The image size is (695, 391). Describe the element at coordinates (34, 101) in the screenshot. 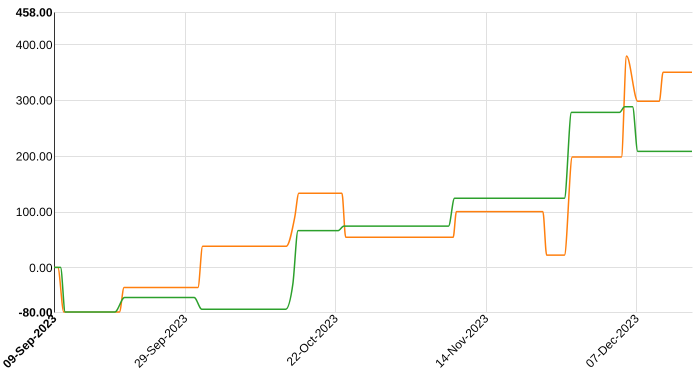

I see `y-tick-label: 300.00` at that location.